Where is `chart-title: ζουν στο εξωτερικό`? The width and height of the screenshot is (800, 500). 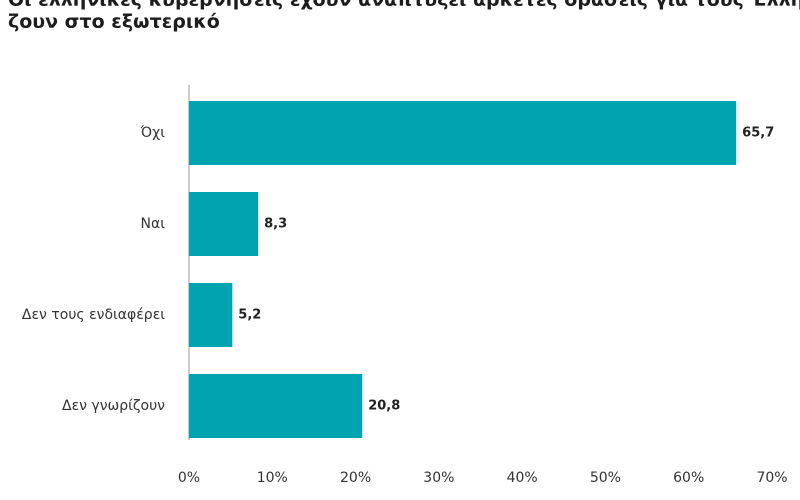 chart-title: ζουν στο εξωτερικό is located at coordinates (114, 22).